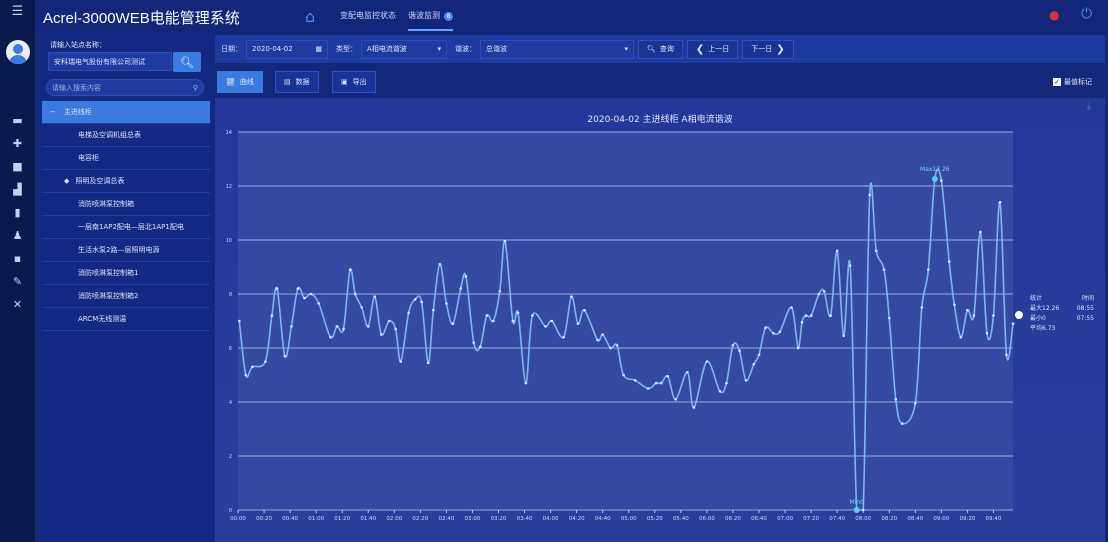 Image resolution: width=1108 pixels, height=542 pixels. I want to click on tab-harmonic-monitor: 谐波监测 8, so click(430, 20).